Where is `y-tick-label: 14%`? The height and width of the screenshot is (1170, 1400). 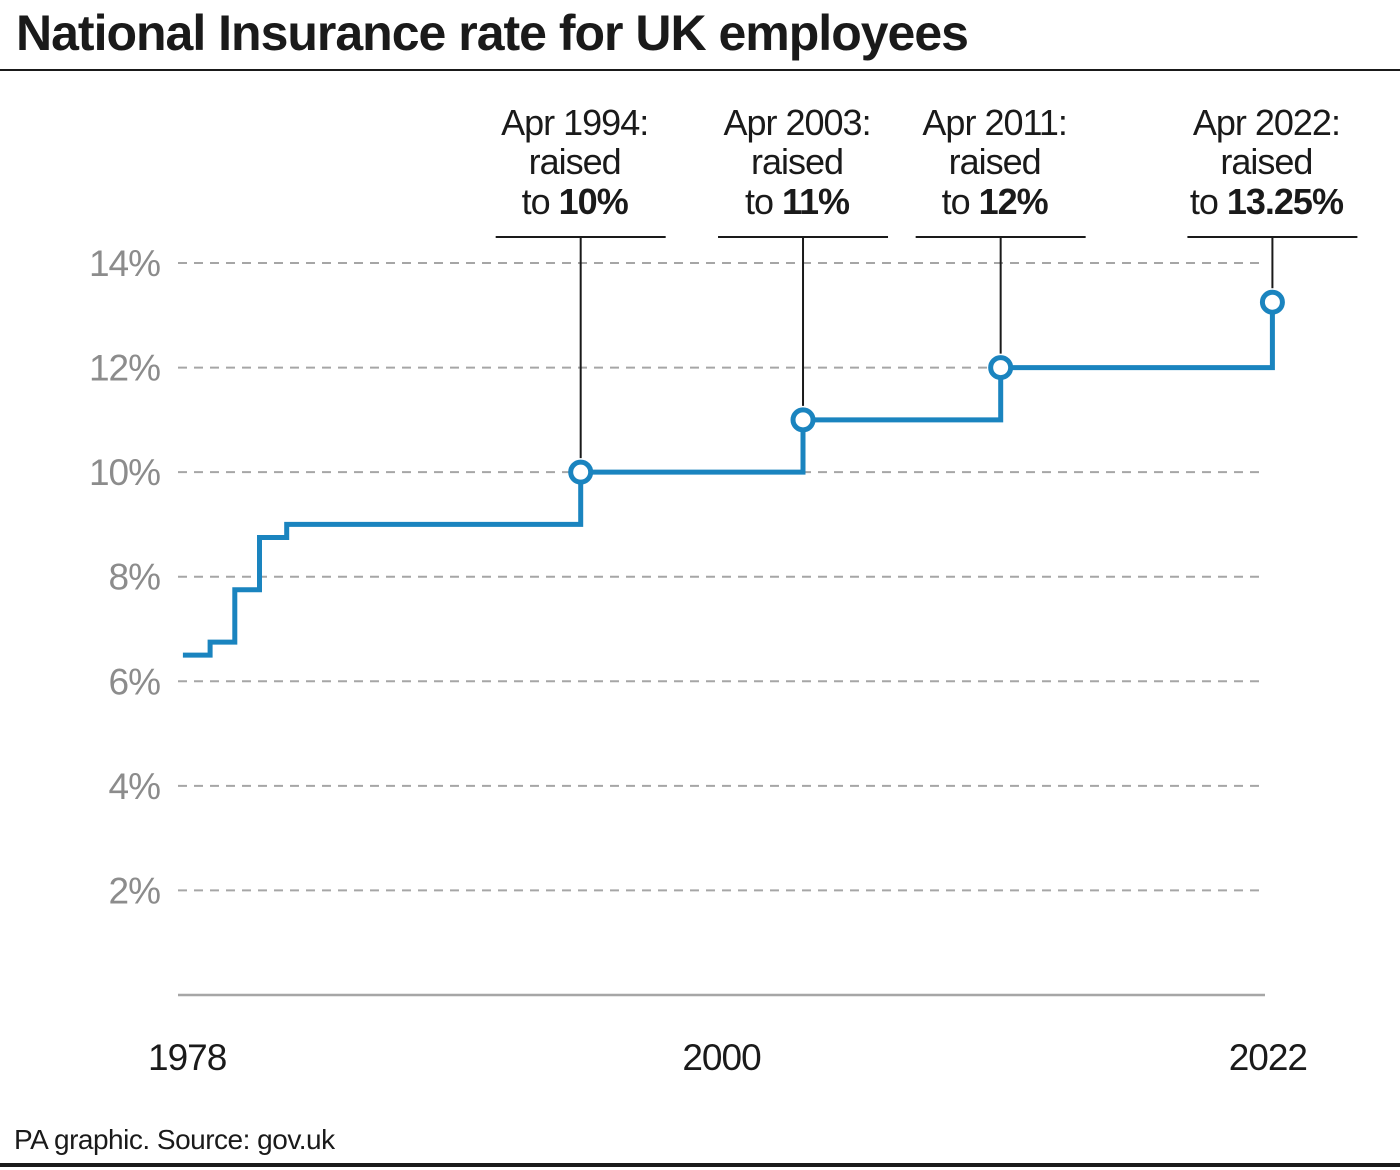 y-tick-label: 14% is located at coordinates (124, 263).